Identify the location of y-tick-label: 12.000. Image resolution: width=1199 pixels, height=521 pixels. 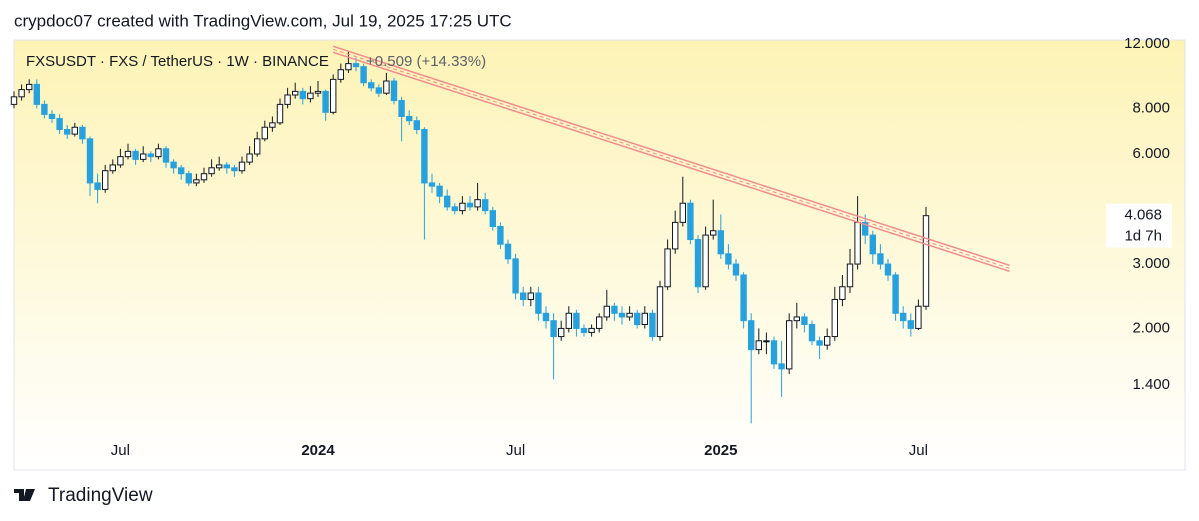
(1147, 43).